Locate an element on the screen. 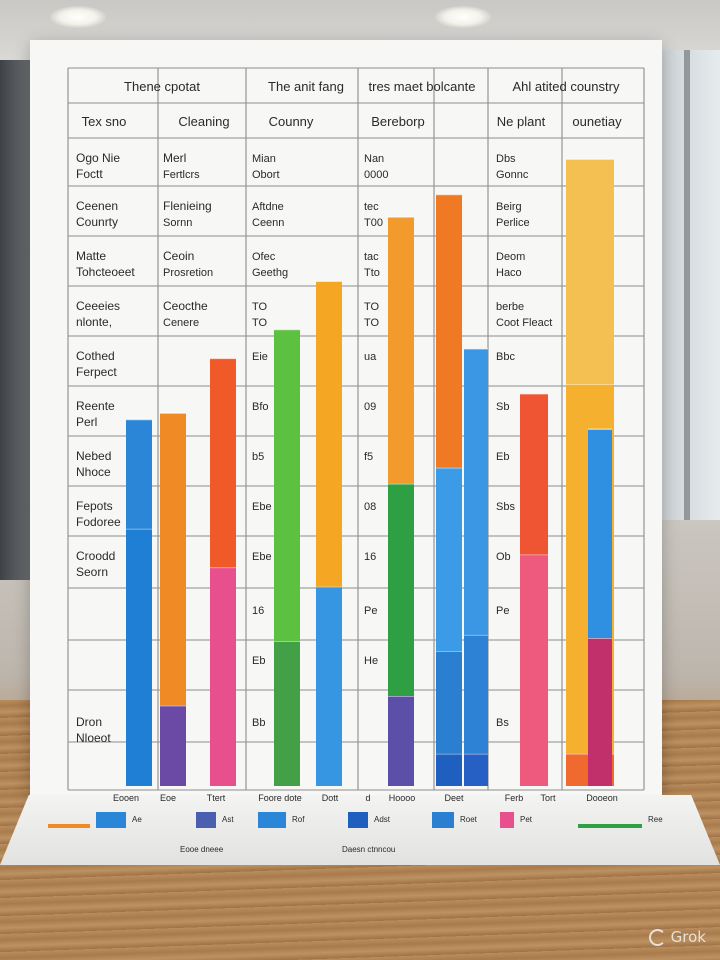 This screenshot has width=720, height=960. cell-text: Tto is located at coordinates (372, 273).